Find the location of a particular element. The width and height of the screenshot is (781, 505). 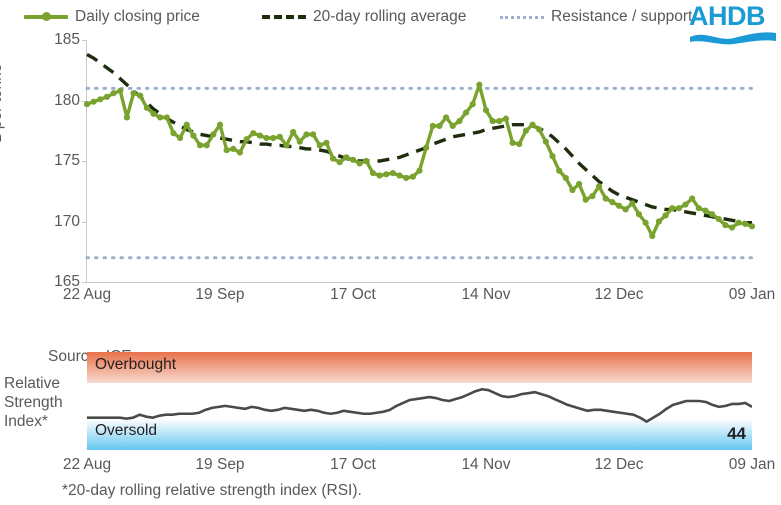

rsi-x-tick-2: 17 Oct is located at coordinates (353, 464).